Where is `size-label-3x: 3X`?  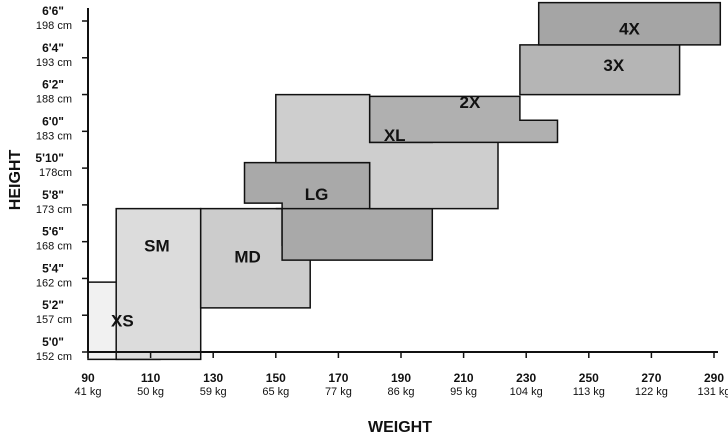 size-label-3x: 3X is located at coordinates (613, 65).